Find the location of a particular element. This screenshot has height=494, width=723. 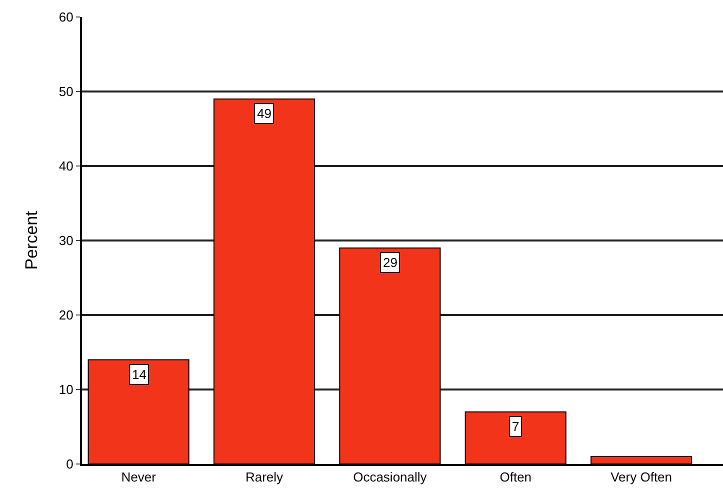

y-axis-title: Percent is located at coordinates (31, 240).